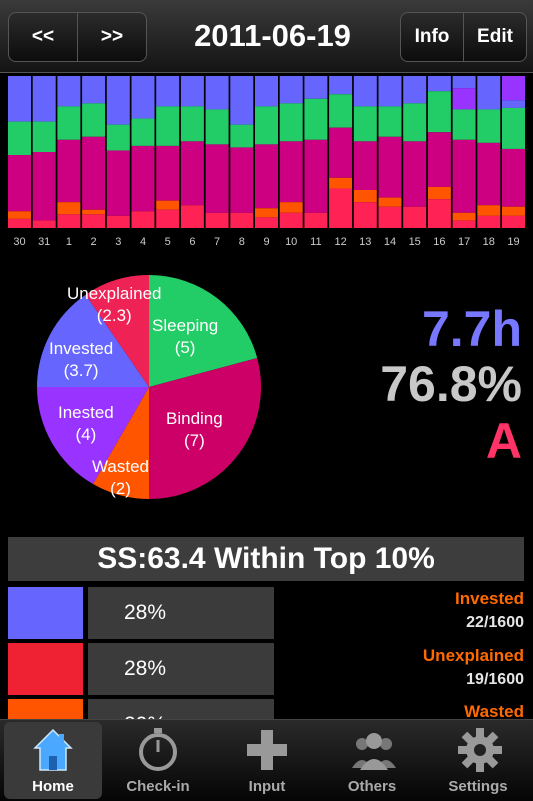 This screenshot has width=533, height=801. Describe the element at coordinates (43, 36) in the screenshot. I see `previous-day-button: <<` at that location.